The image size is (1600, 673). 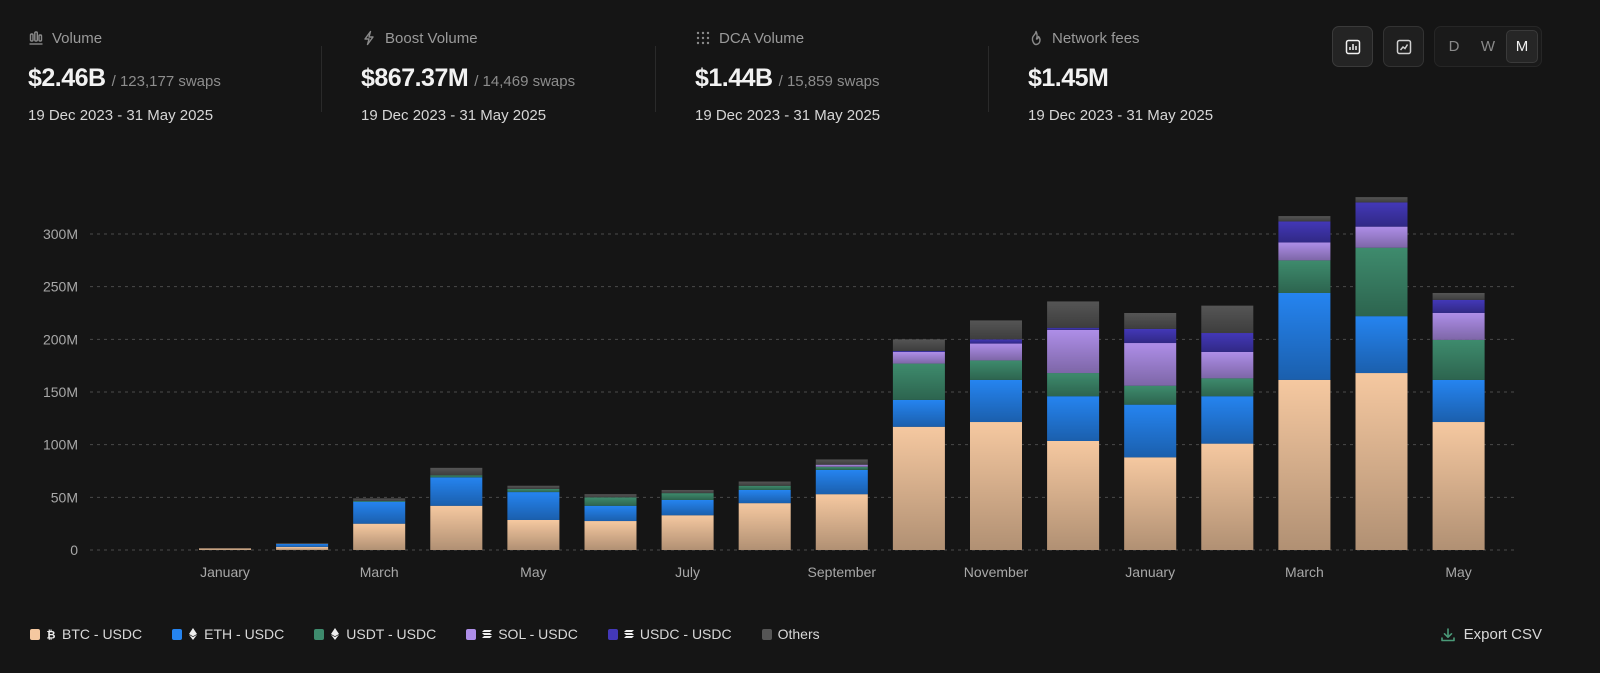 I want to click on stat-swaps: / 14,469 swaps, so click(x=525, y=81).